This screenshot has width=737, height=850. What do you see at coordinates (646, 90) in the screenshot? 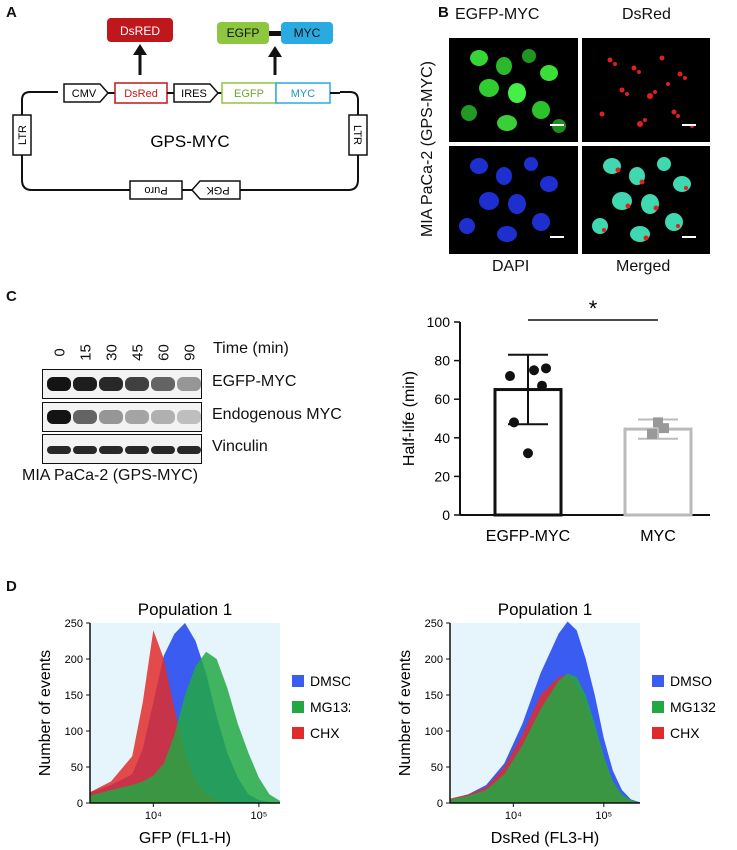
I see `micrograph-dsred` at bounding box center [646, 90].